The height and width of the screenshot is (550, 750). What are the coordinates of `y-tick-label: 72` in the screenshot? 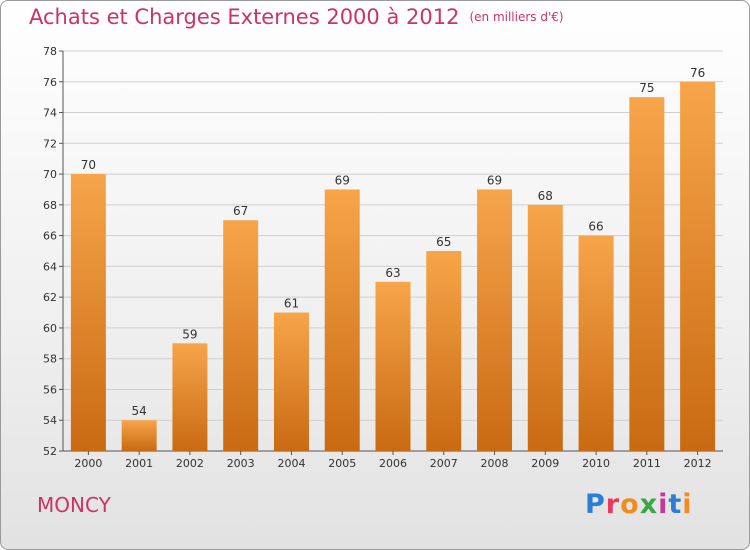 It's located at (50, 143).